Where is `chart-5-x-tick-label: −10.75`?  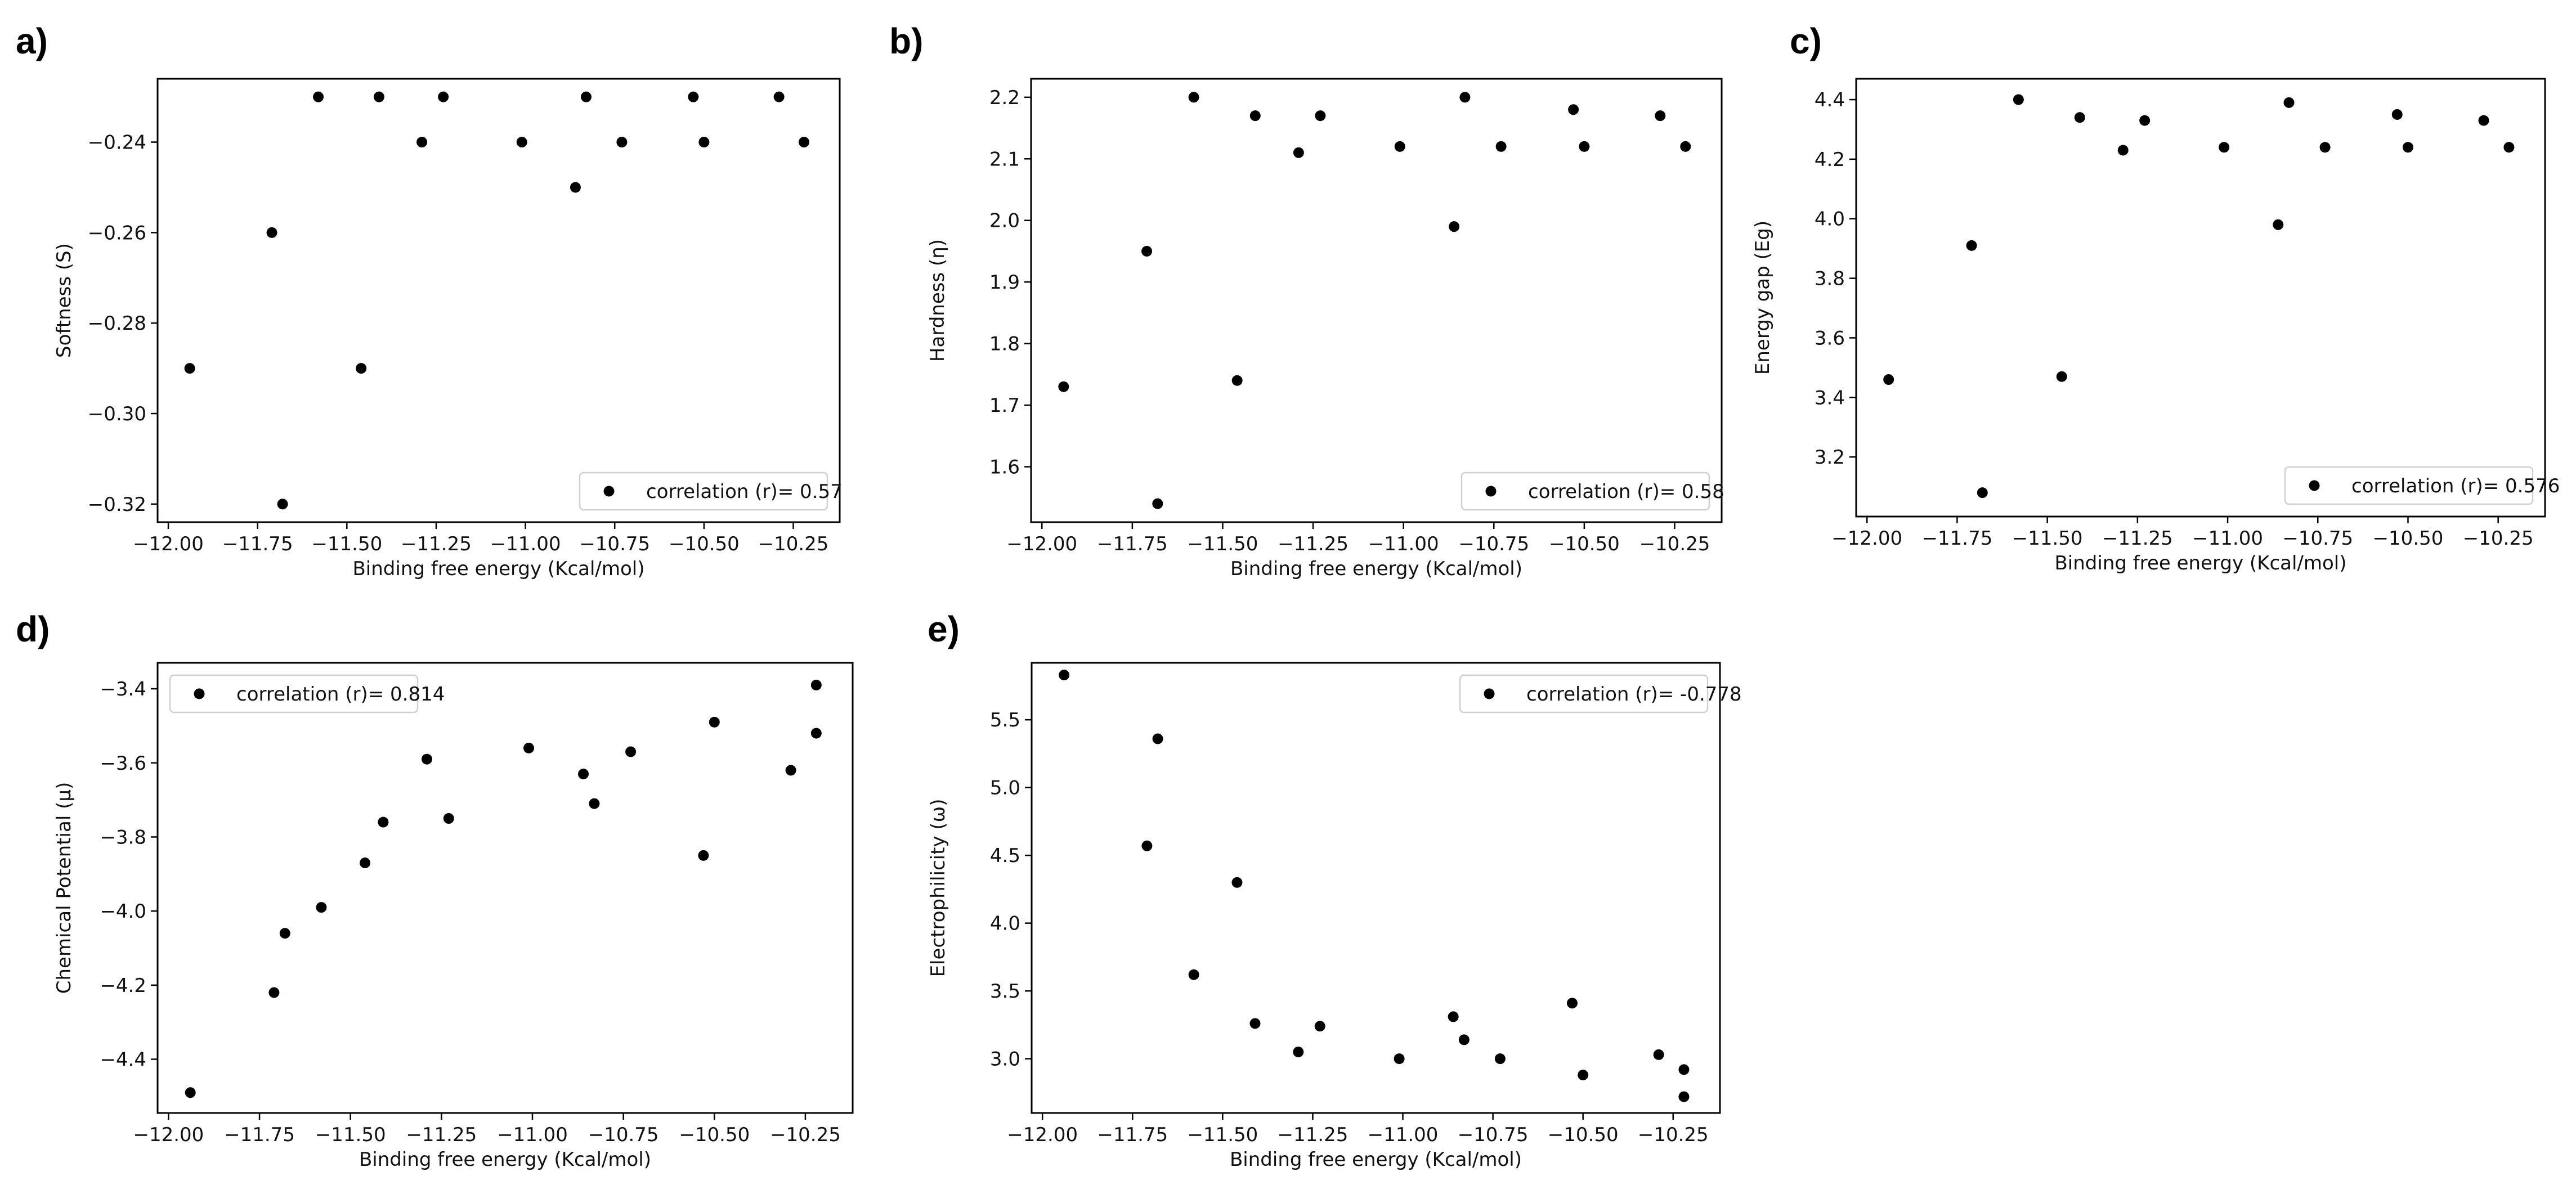
chart-5-x-tick-label: −10.75 is located at coordinates (1493, 1135).